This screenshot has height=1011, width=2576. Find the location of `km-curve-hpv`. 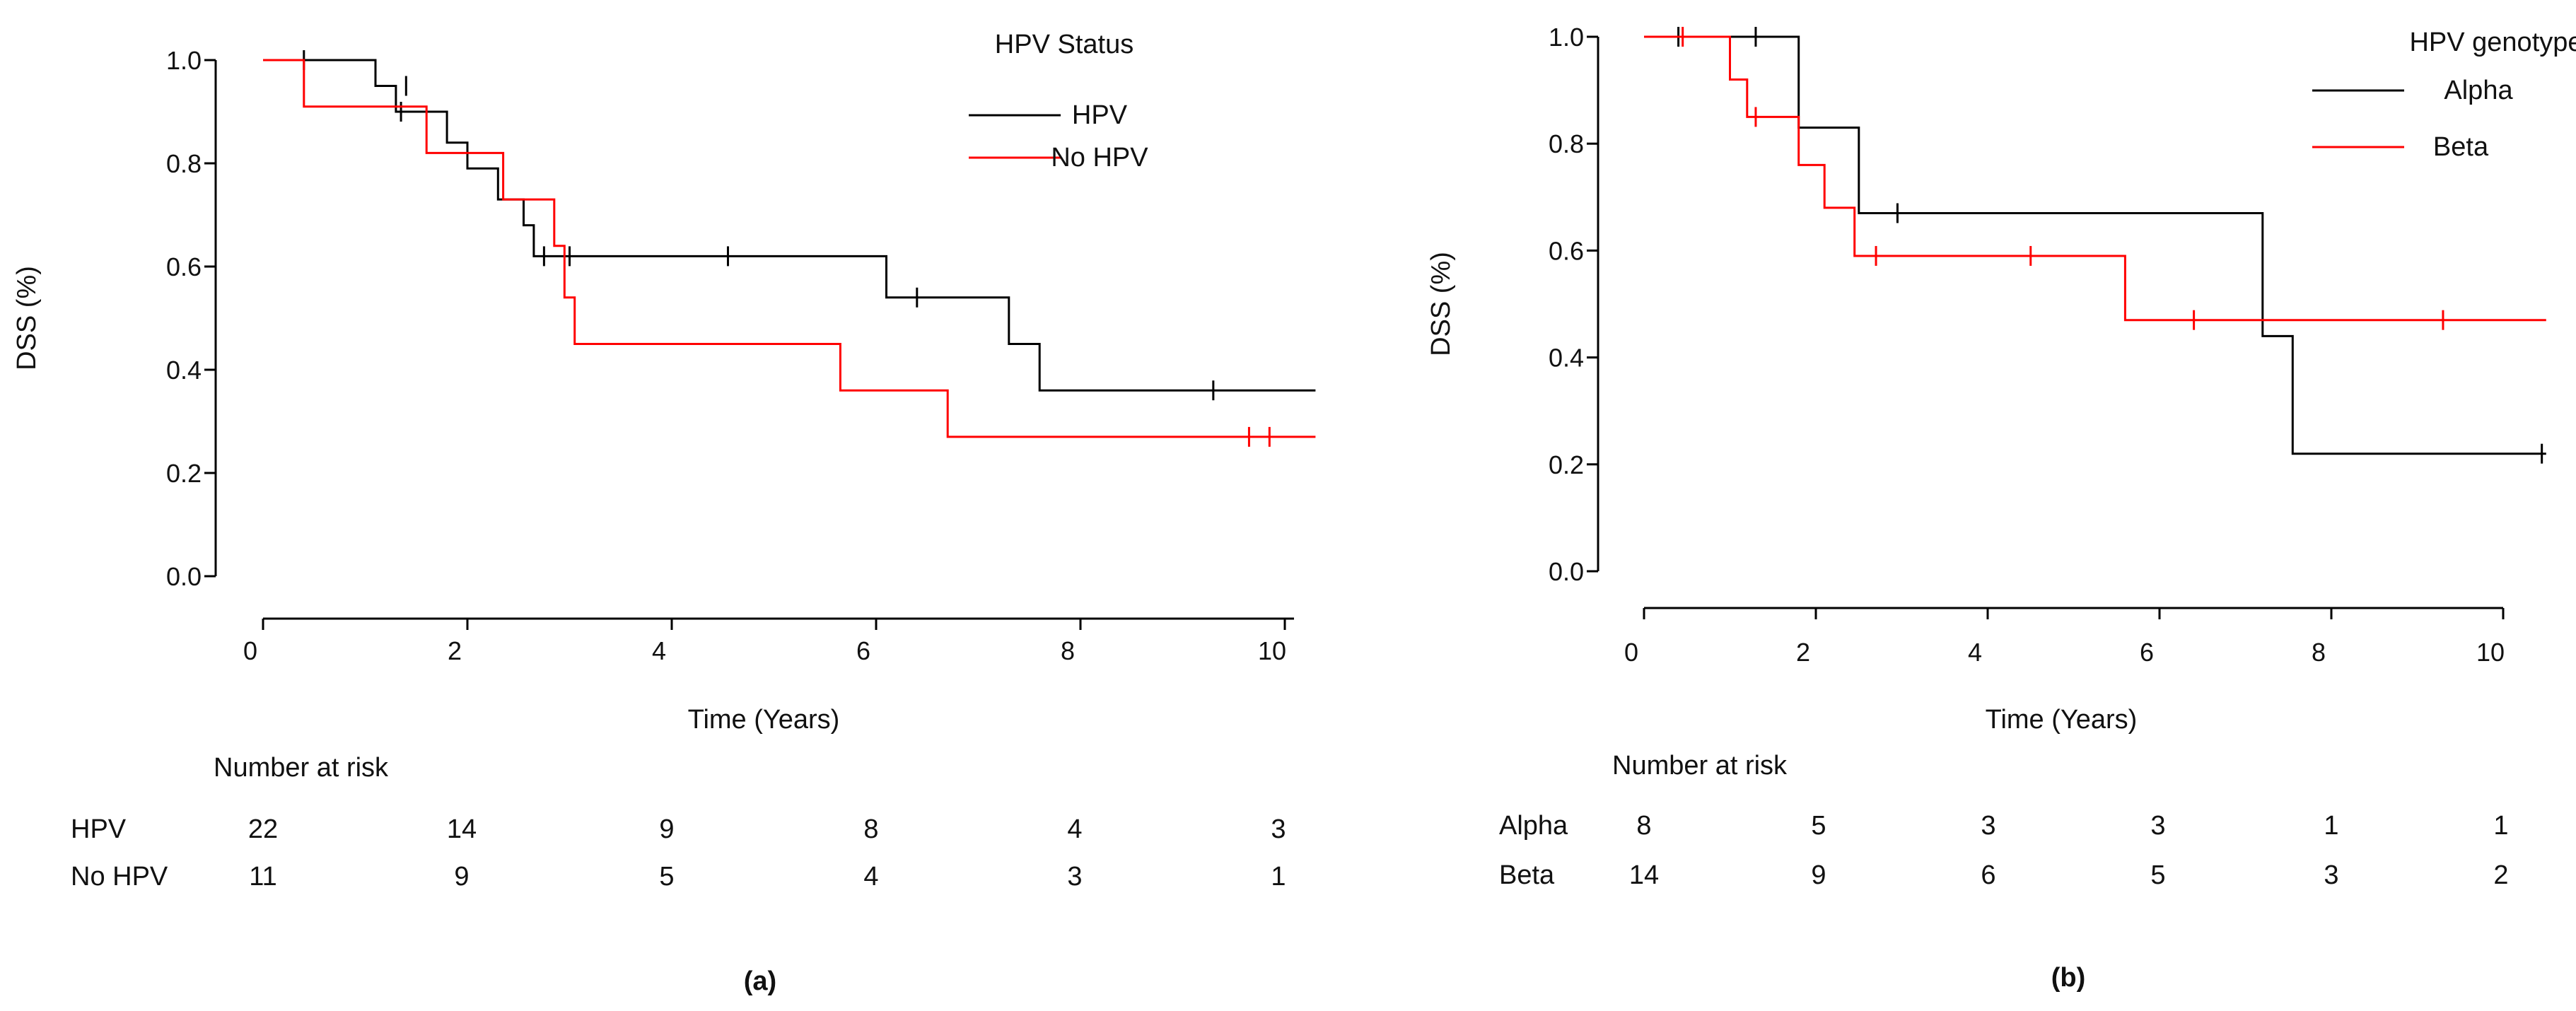

km-curve-hpv is located at coordinates (790, 225).